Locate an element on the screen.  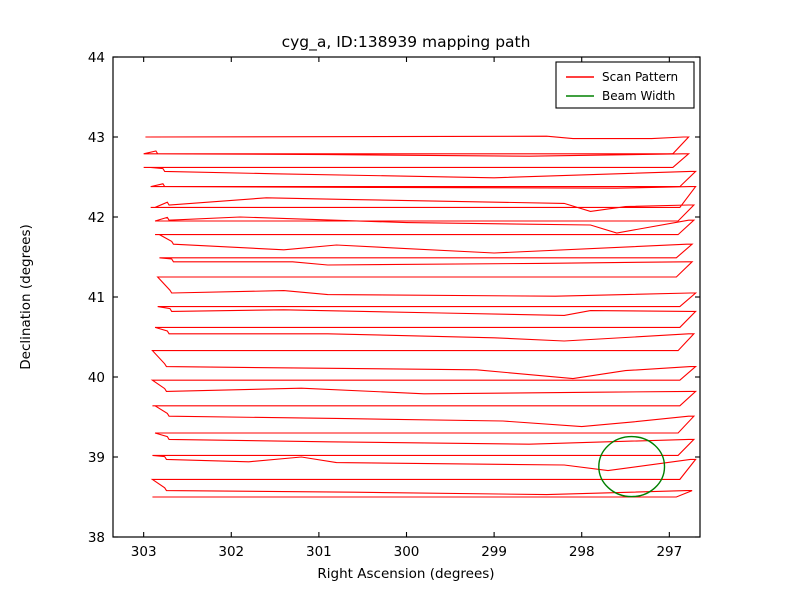
y-tick-label: 43 is located at coordinates (96, 138).